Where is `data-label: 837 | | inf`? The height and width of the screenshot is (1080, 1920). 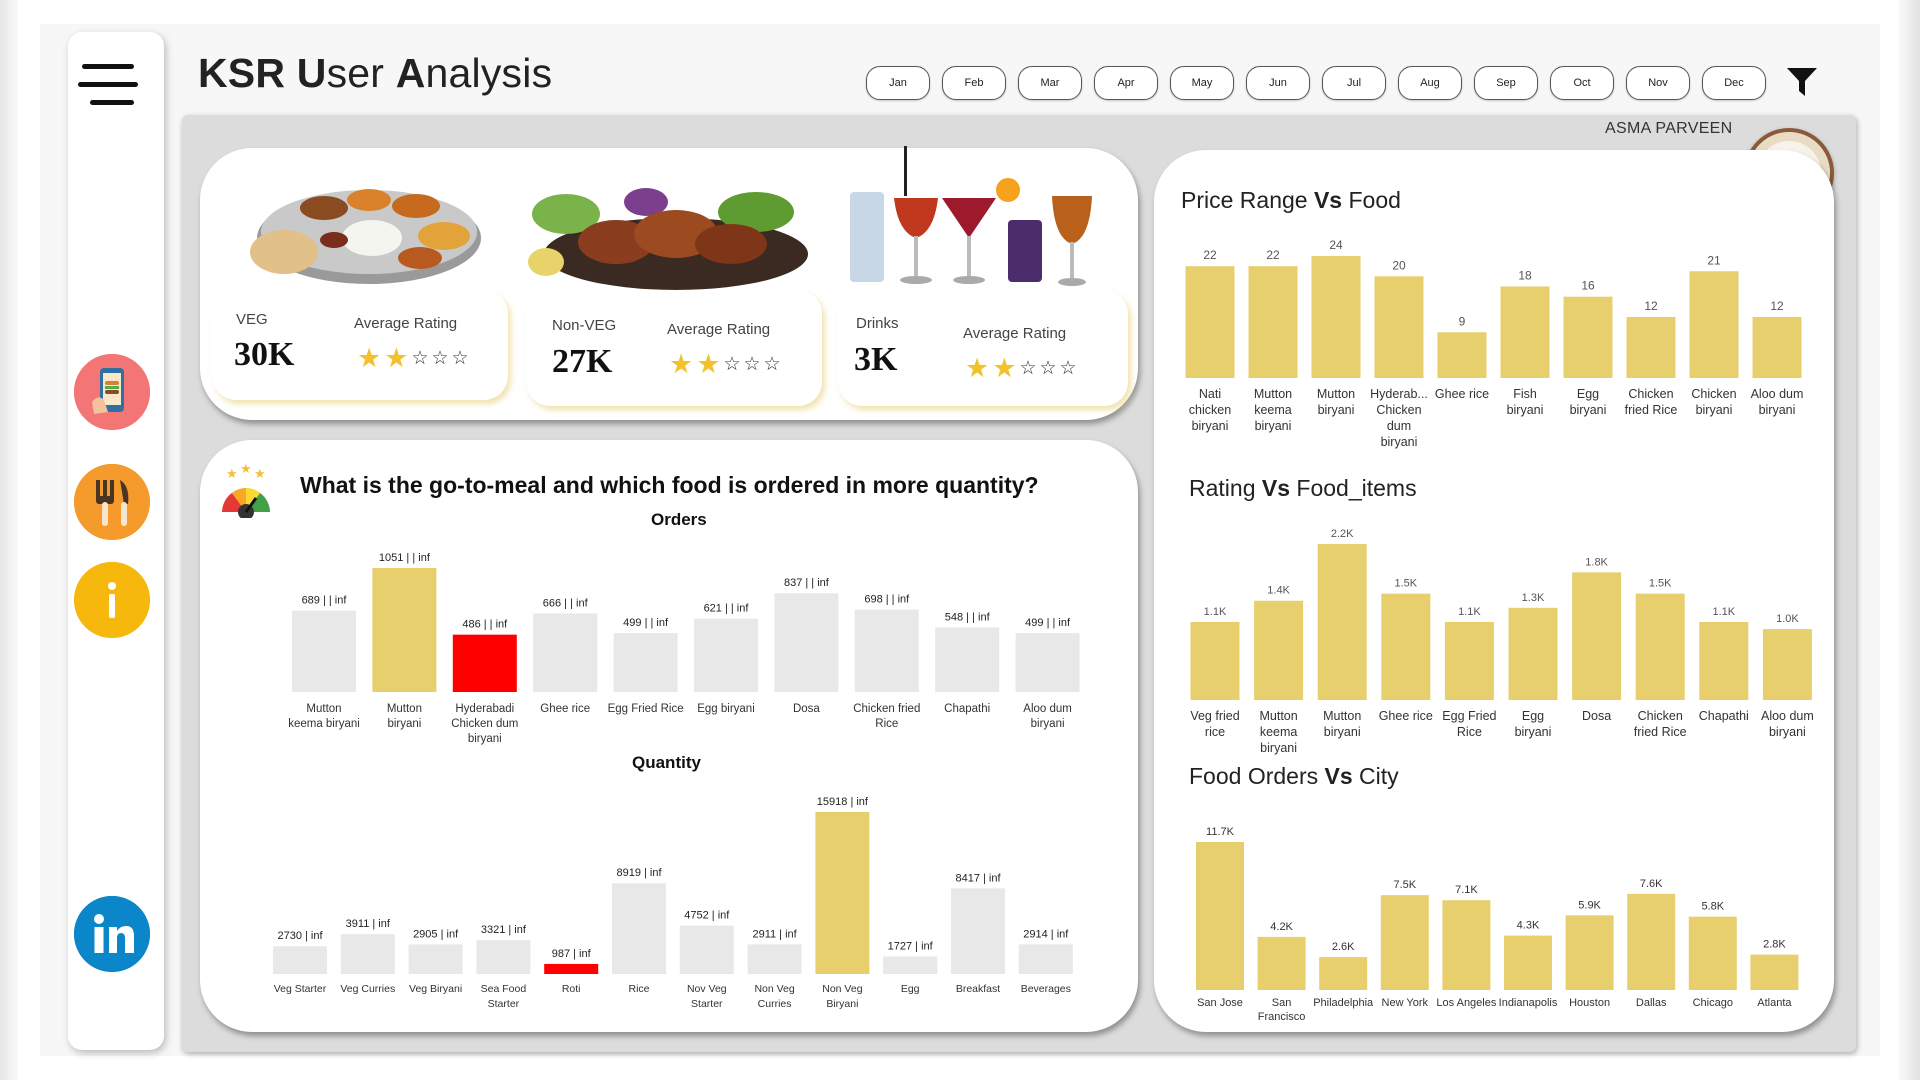
data-label: 837 | | inf is located at coordinates (807, 583).